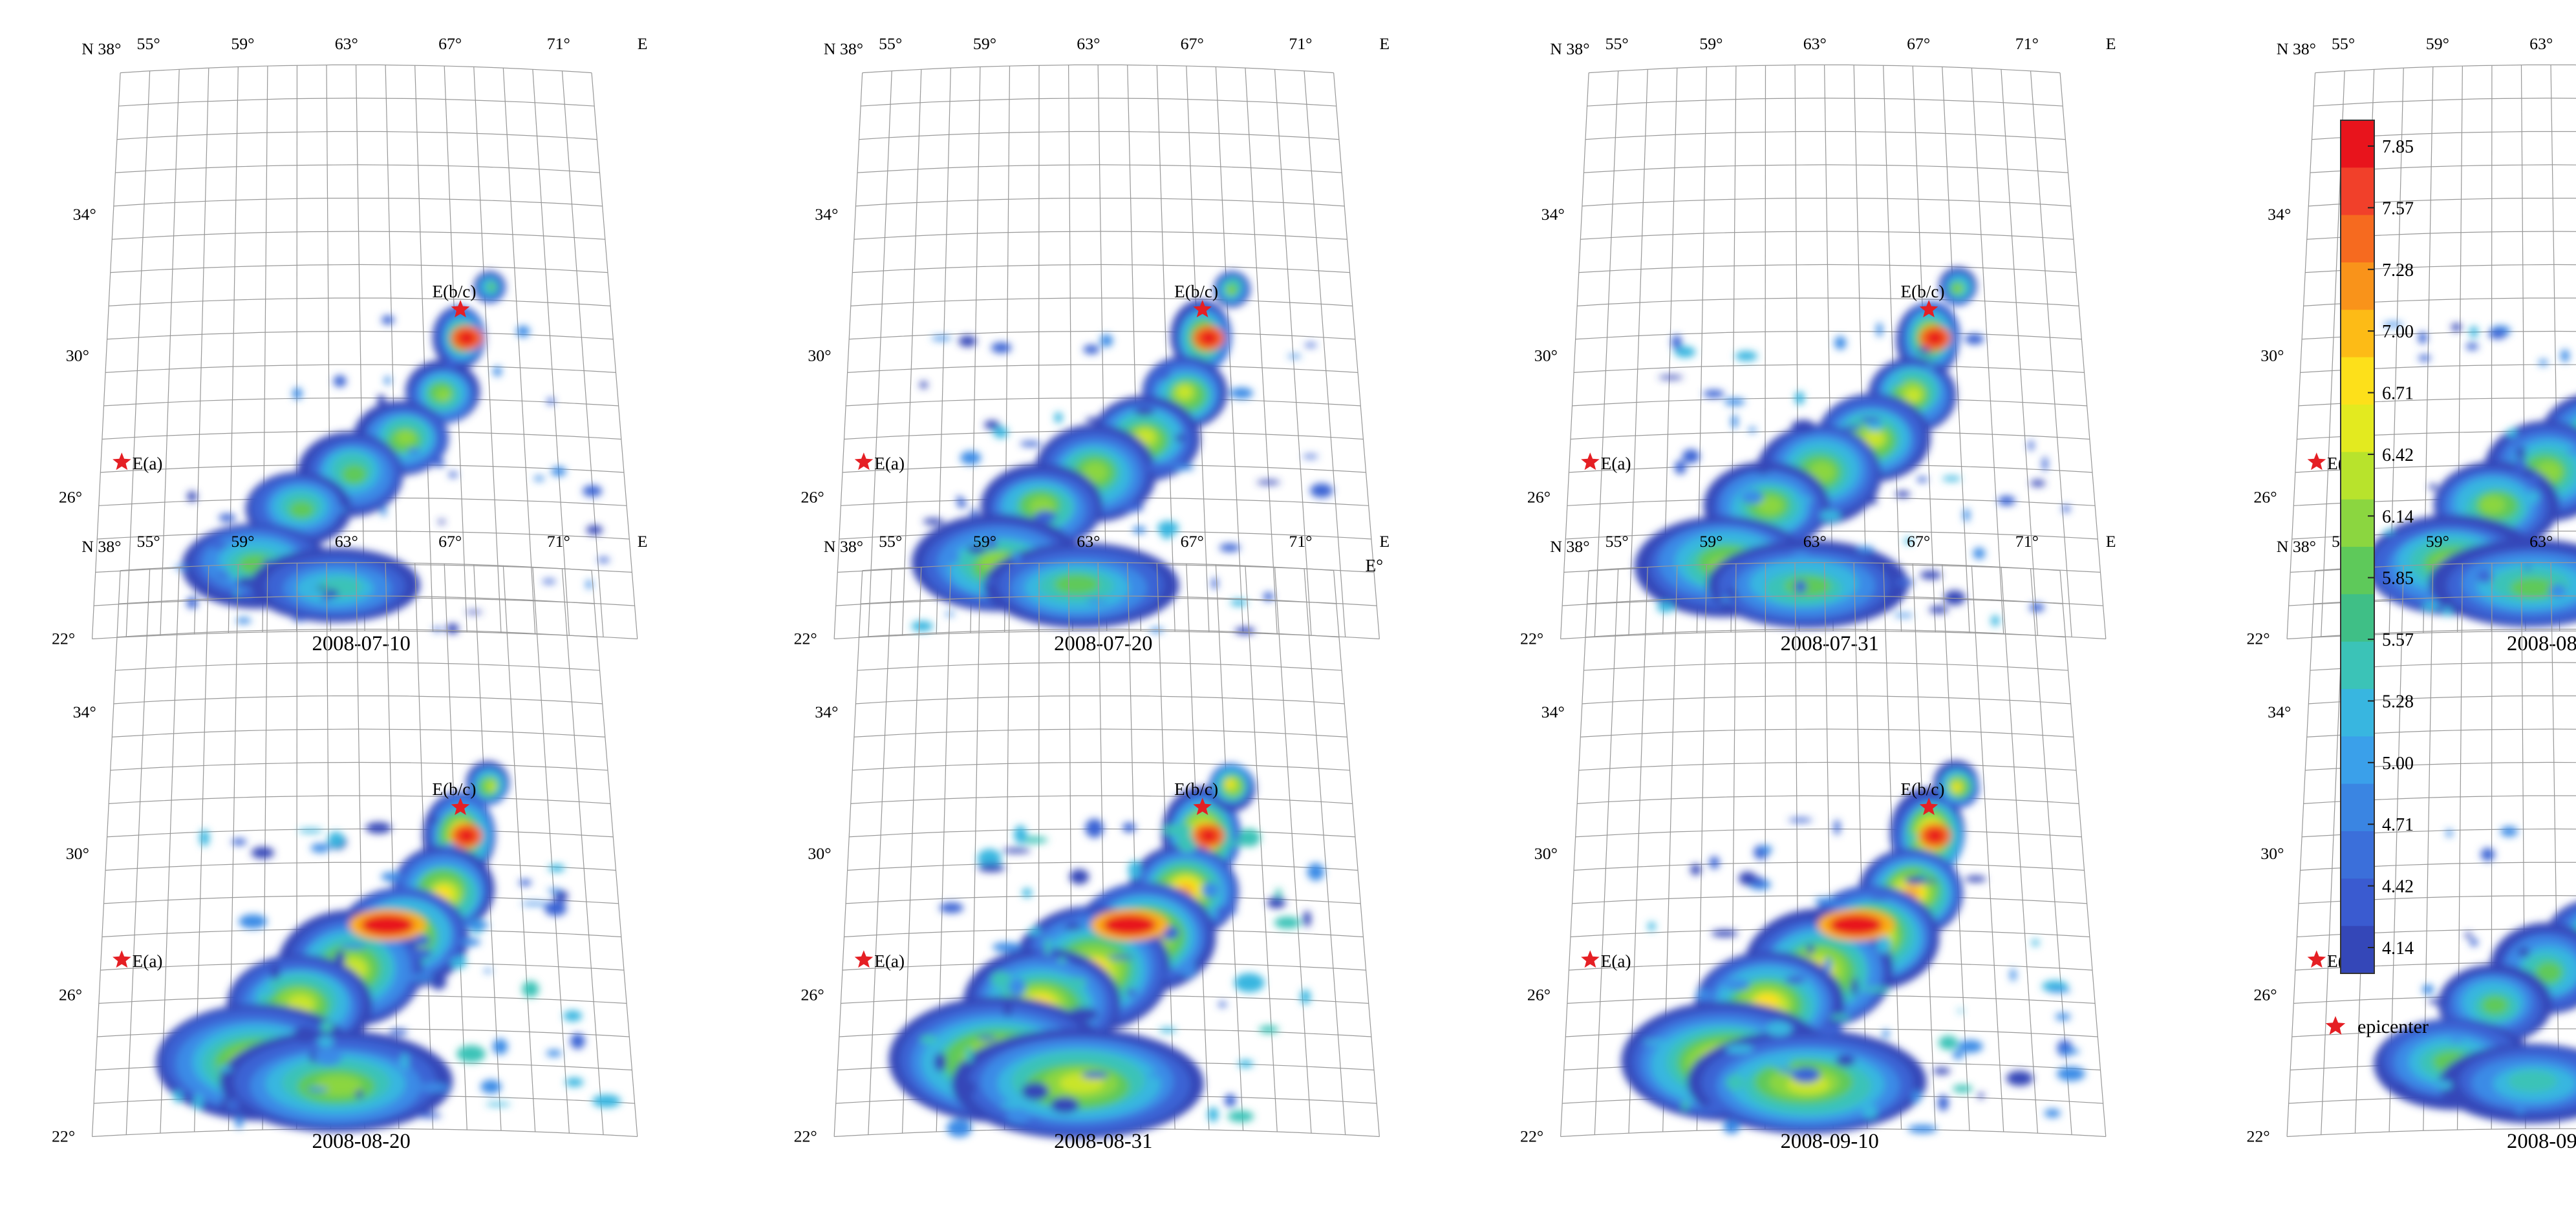  Describe the element at coordinates (1196, 789) in the screenshot. I see `epicenter-bc-label: E(b/c)` at that location.